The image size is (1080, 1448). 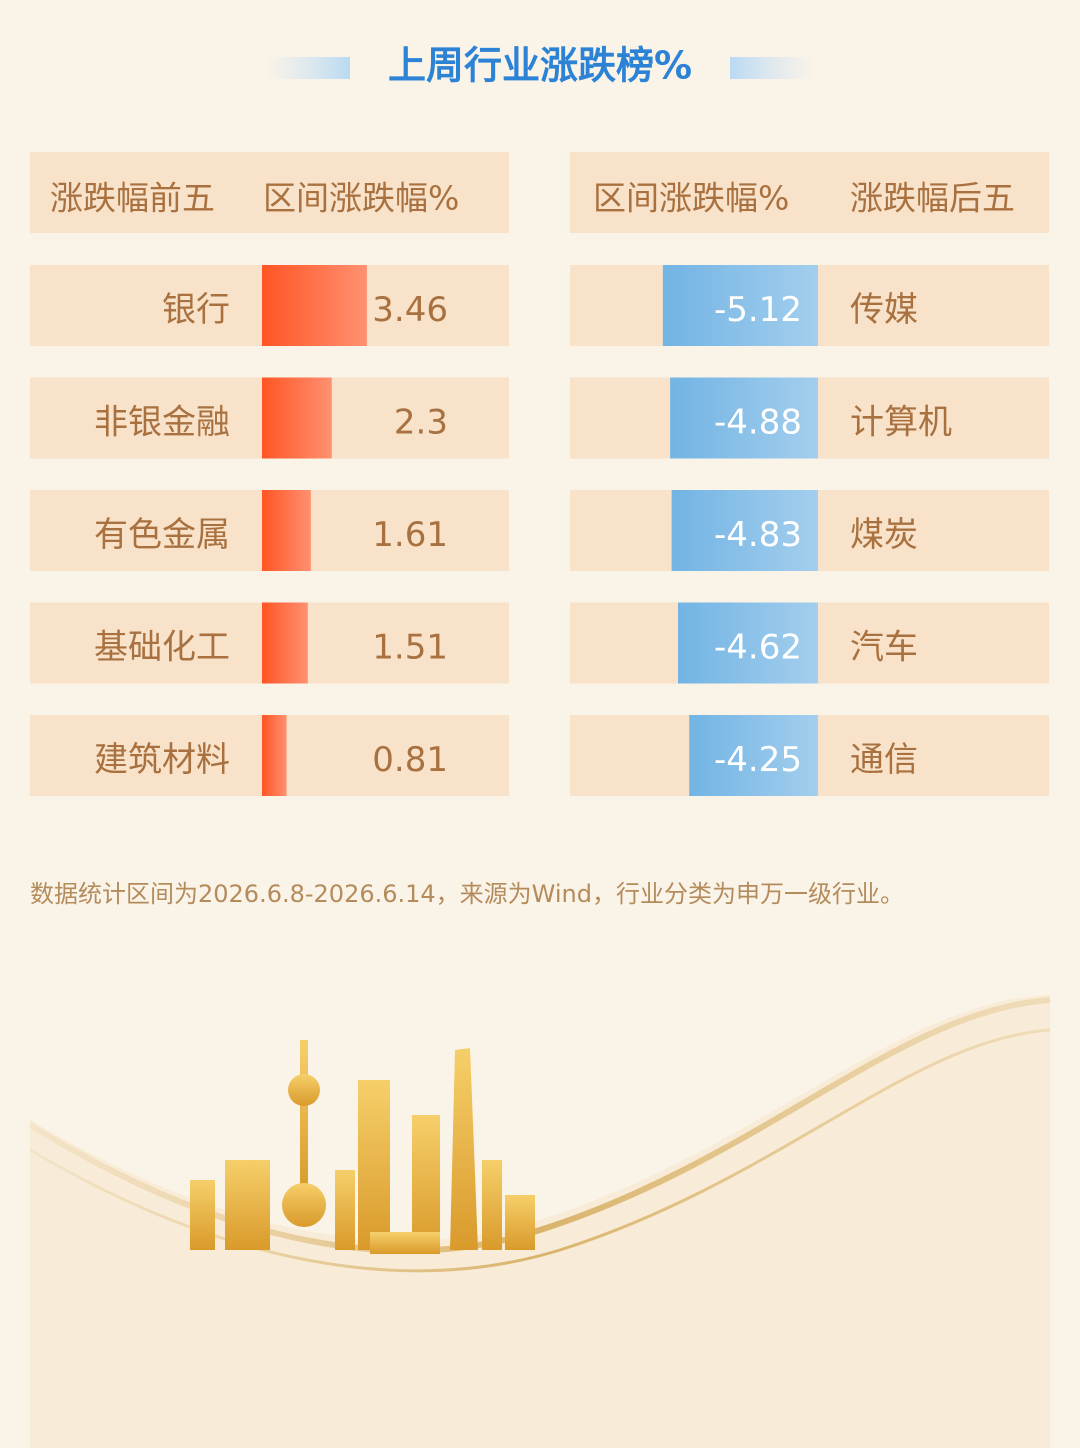 I want to click on category-label: 汽车, so click(x=884, y=648).